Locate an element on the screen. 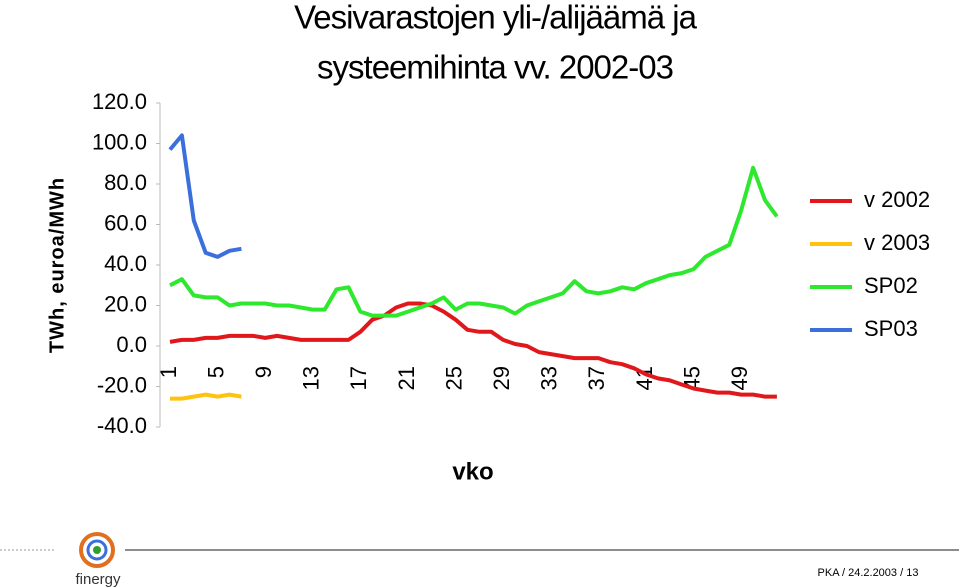 This screenshot has width=959, height=588. y-tick-label: 40.0 is located at coordinates (125, 263).